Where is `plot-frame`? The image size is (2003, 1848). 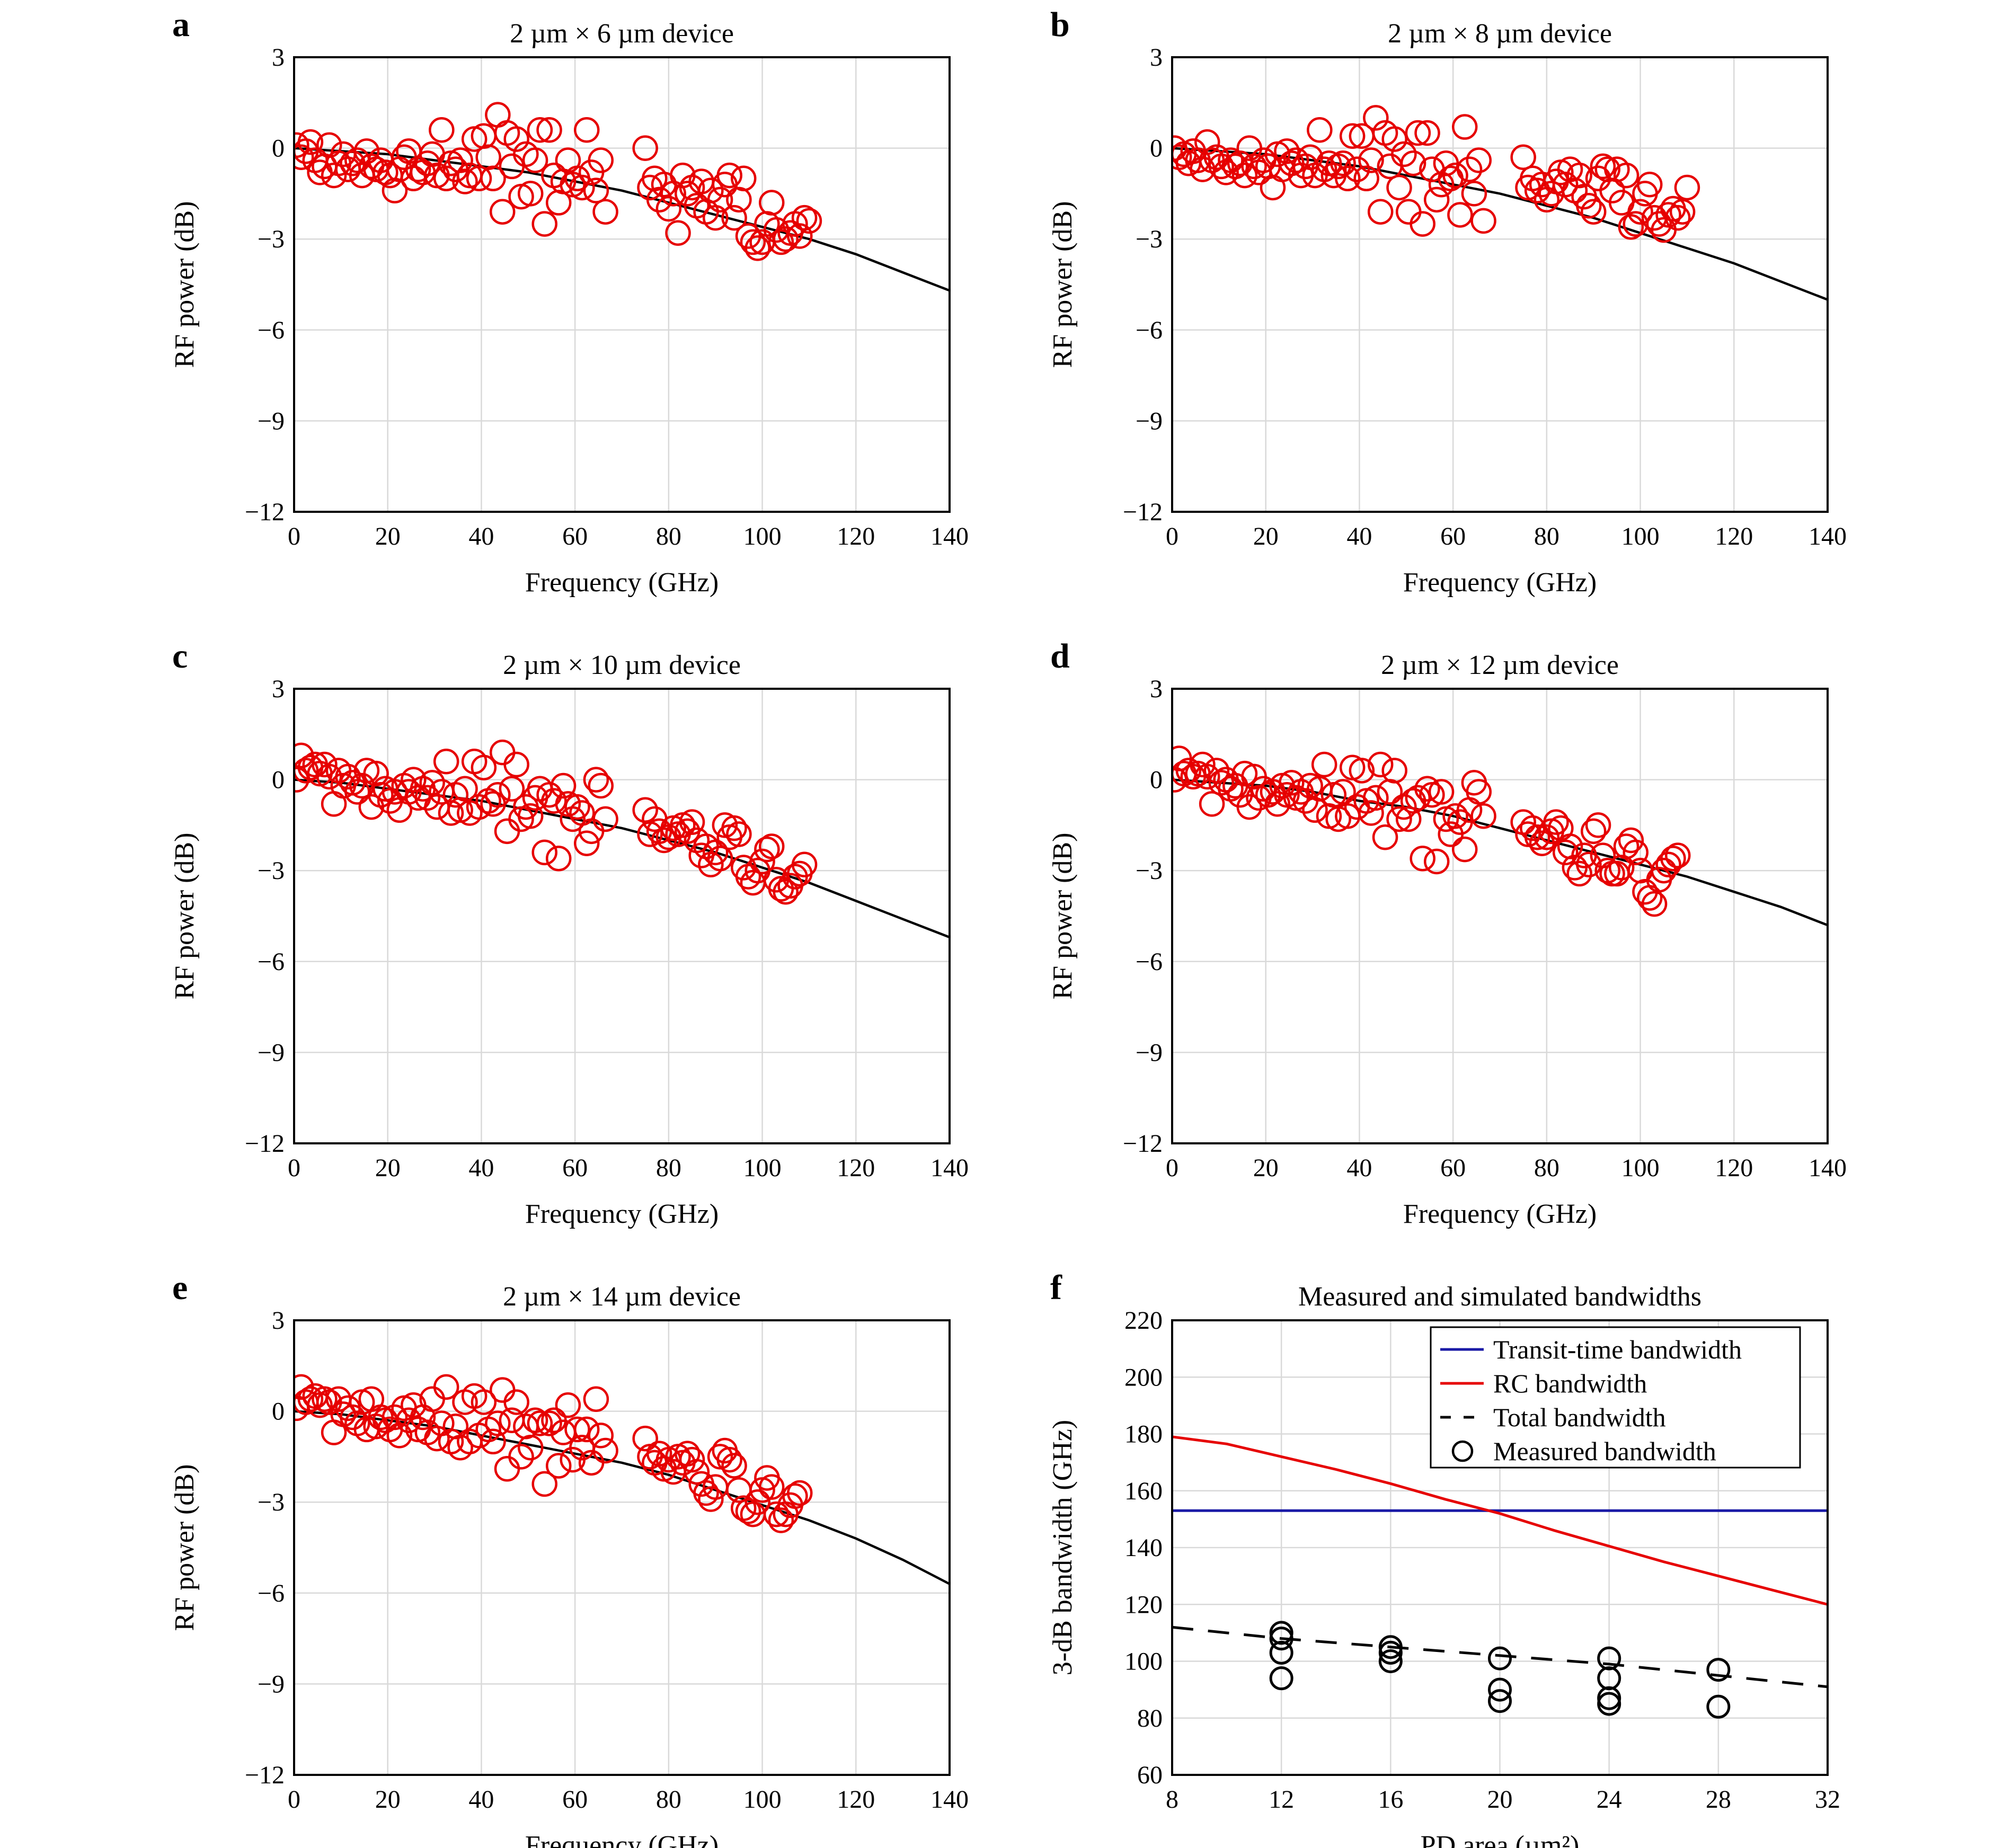 plot-frame is located at coordinates (1500, 1547).